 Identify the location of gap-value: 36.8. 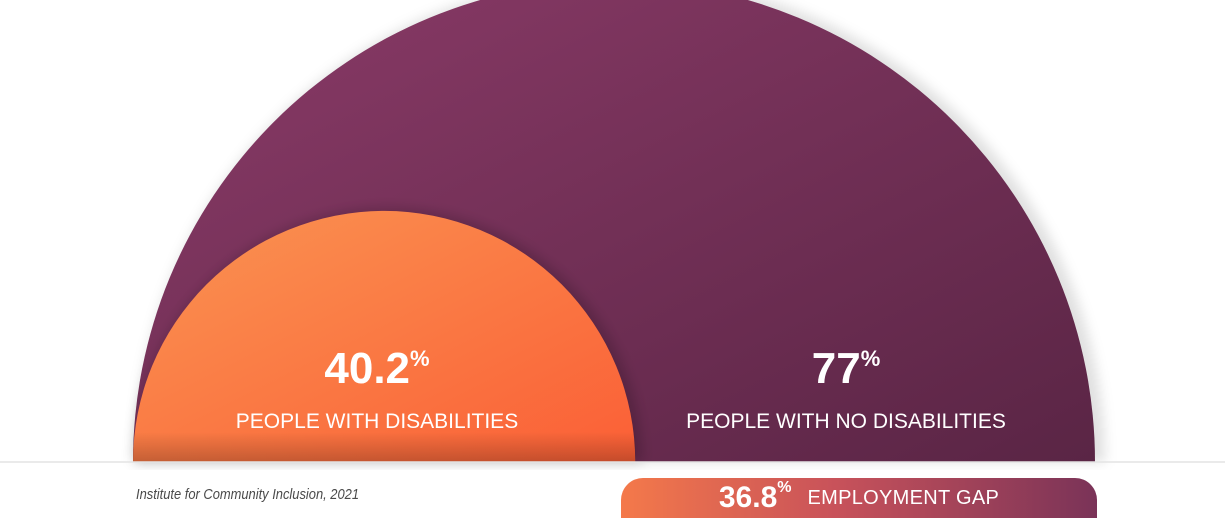
(748, 497).